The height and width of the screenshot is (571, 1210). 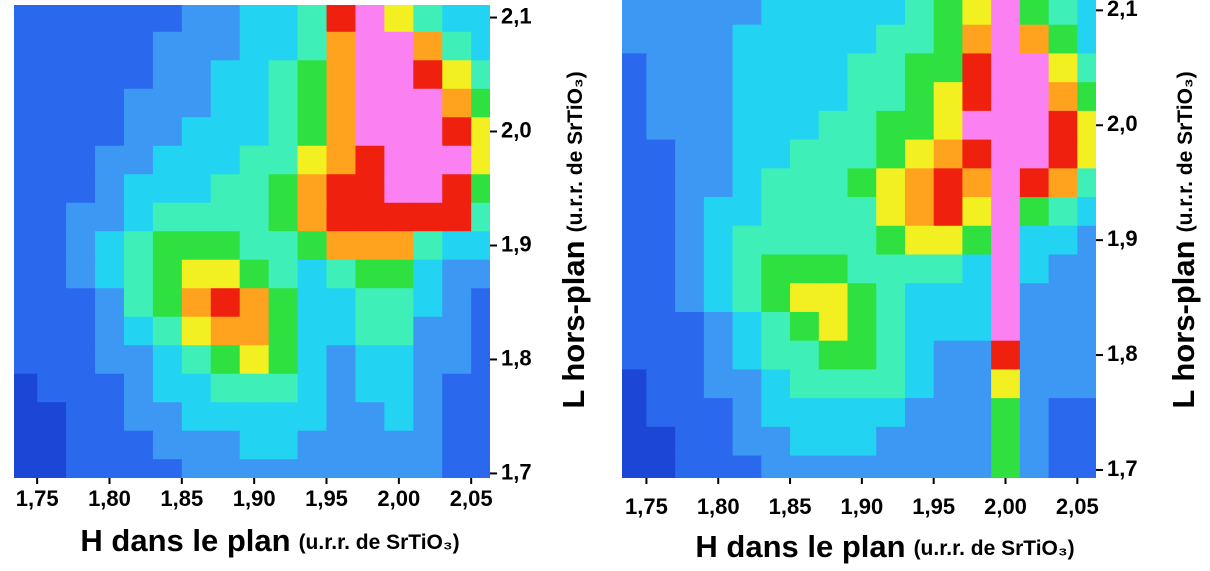 What do you see at coordinates (471, 498) in the screenshot?
I see `x-tick-label: 2,05` at bounding box center [471, 498].